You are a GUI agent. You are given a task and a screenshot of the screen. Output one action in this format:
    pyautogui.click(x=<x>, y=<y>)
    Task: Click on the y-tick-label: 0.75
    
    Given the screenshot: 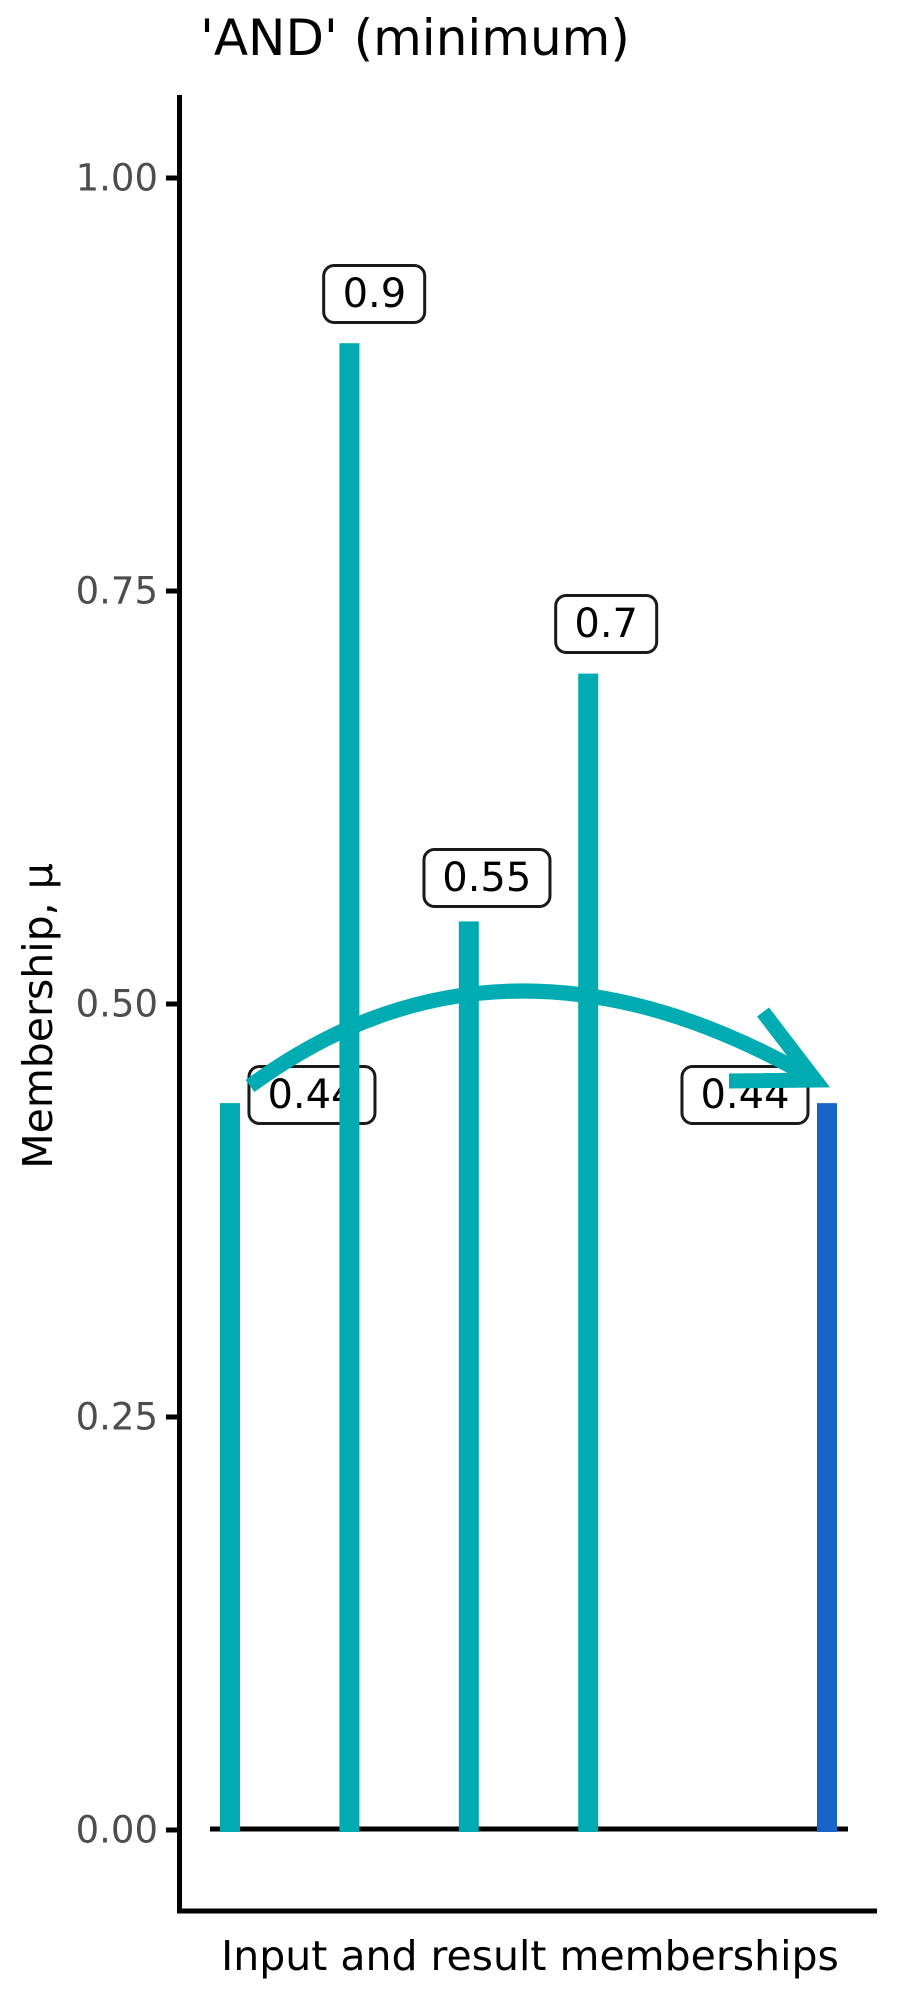 What is the action you would take?
    pyautogui.click(x=116, y=591)
    